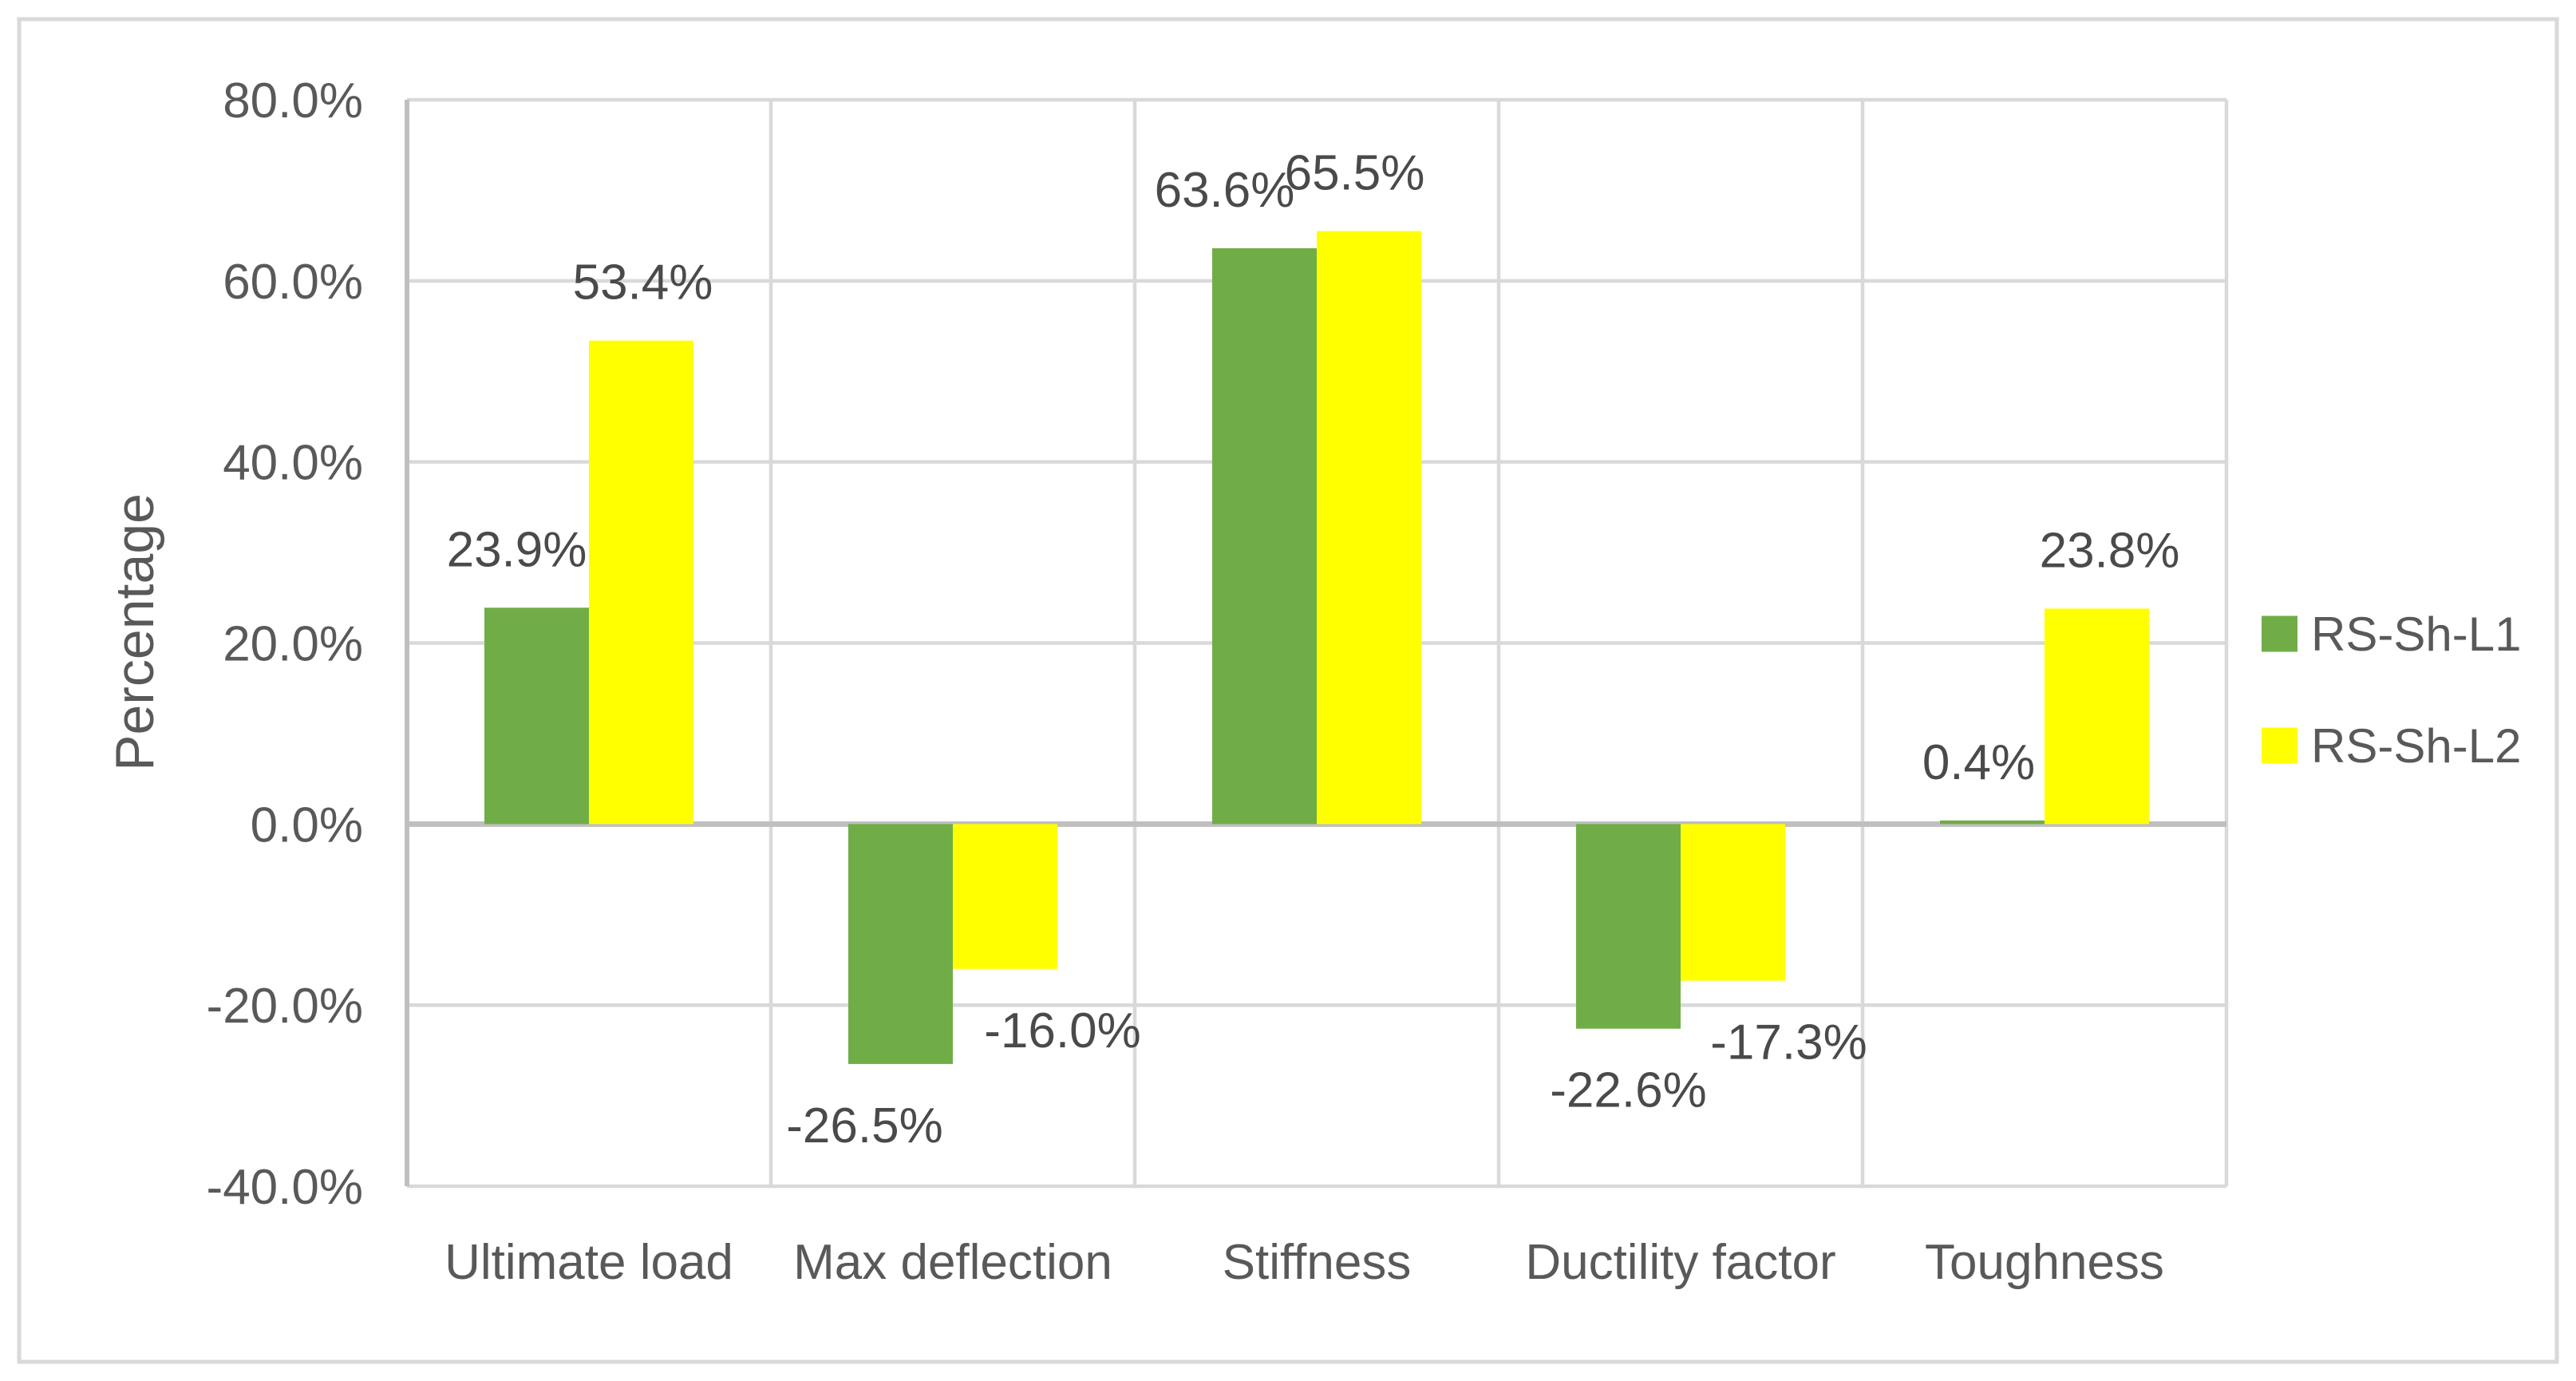 The image size is (2576, 1381). I want to click on data-label-rs-sh-l2-ultimate-load: 53.4%, so click(643, 283).